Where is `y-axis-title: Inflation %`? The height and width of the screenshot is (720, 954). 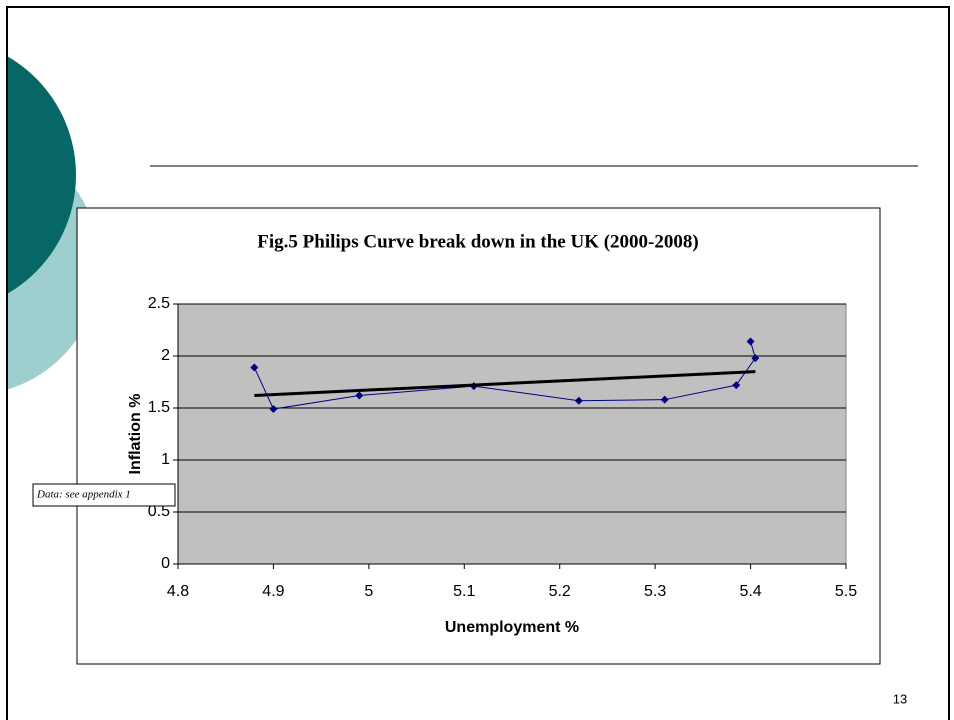
y-axis-title: Inflation % is located at coordinates (135, 434).